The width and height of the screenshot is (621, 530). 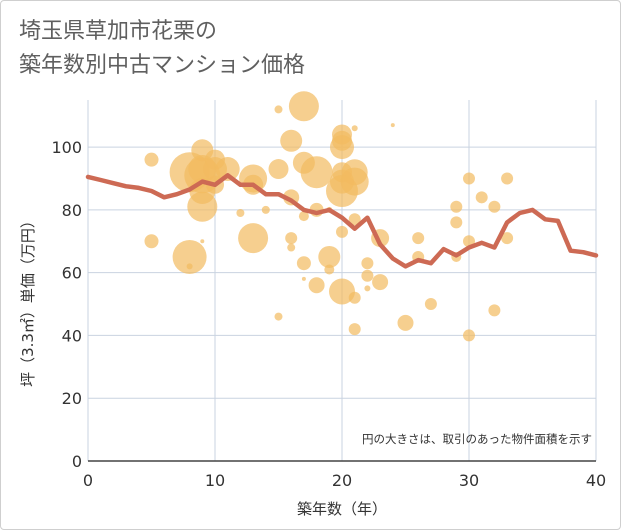 What do you see at coordinates (66, 304) in the screenshot?
I see `y-tick-labels: 0 20 40 60 80 100` at bounding box center [66, 304].